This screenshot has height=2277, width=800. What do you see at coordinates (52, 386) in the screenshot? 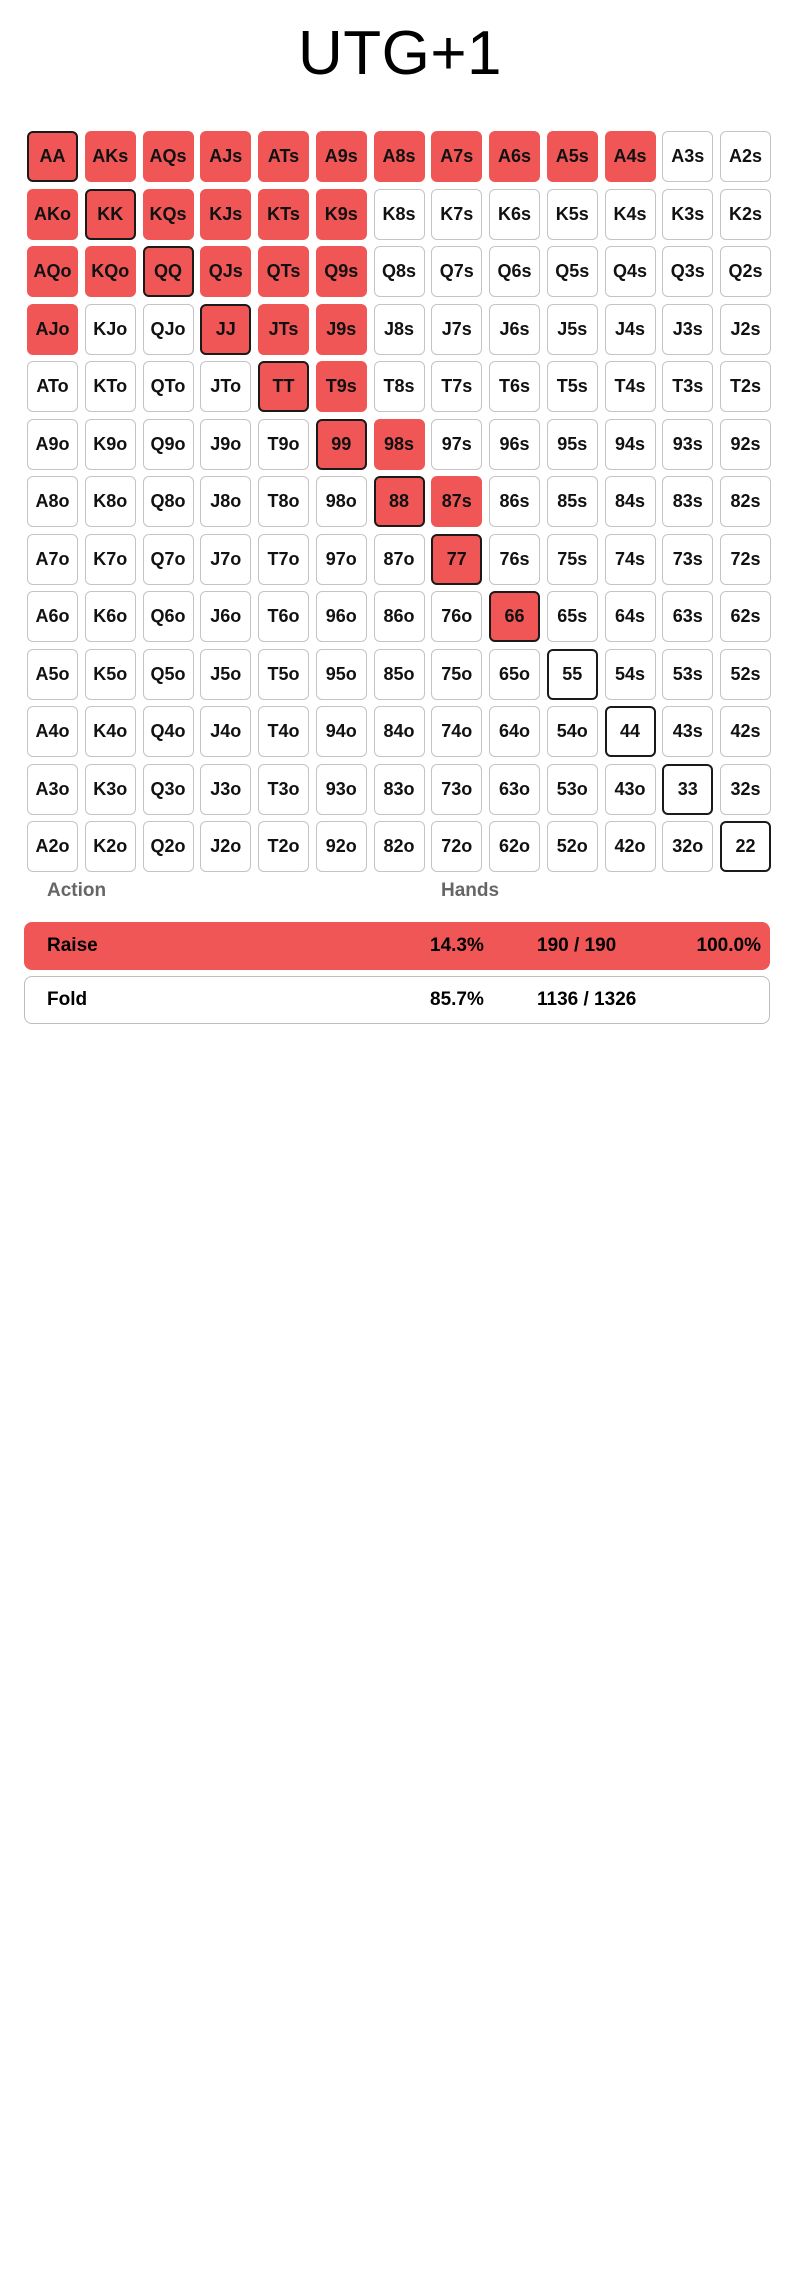
I see `hand-cell-ato: ATo` at bounding box center [52, 386].